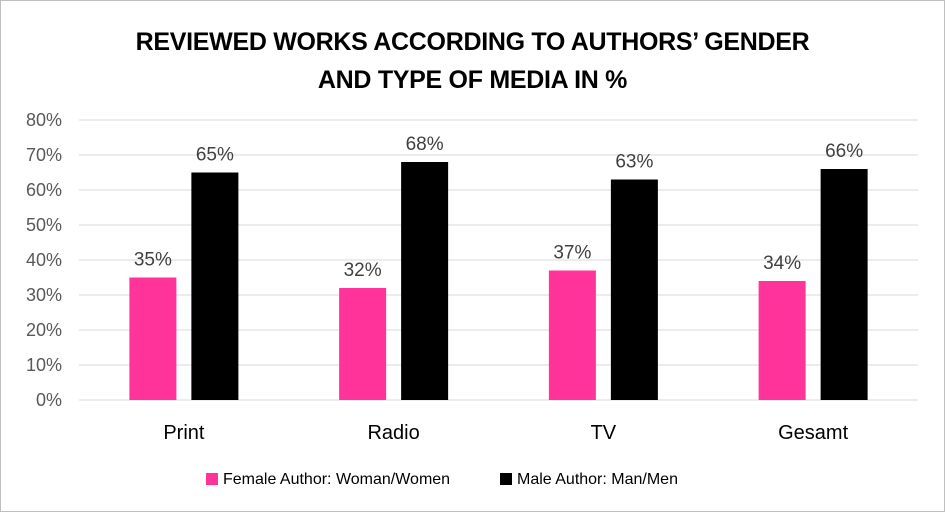 The image size is (945, 512). Describe the element at coordinates (844, 284) in the screenshot. I see `bar-male-gesamt` at that location.